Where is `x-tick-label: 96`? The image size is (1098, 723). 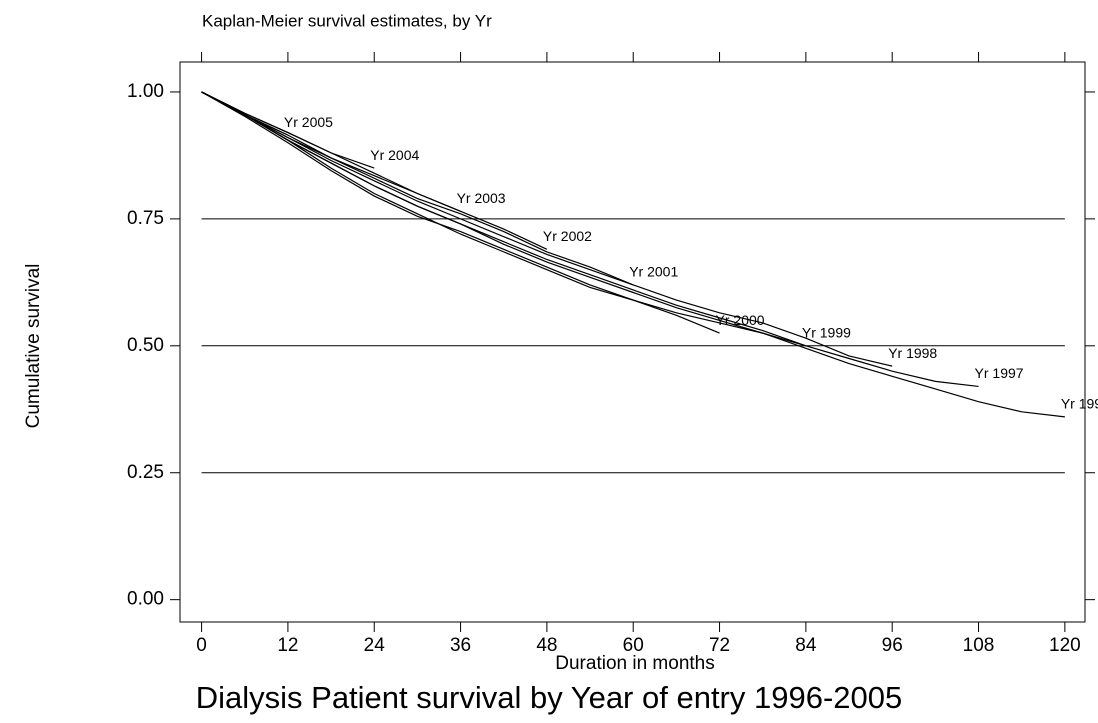 x-tick-label: 96 is located at coordinates (892, 645).